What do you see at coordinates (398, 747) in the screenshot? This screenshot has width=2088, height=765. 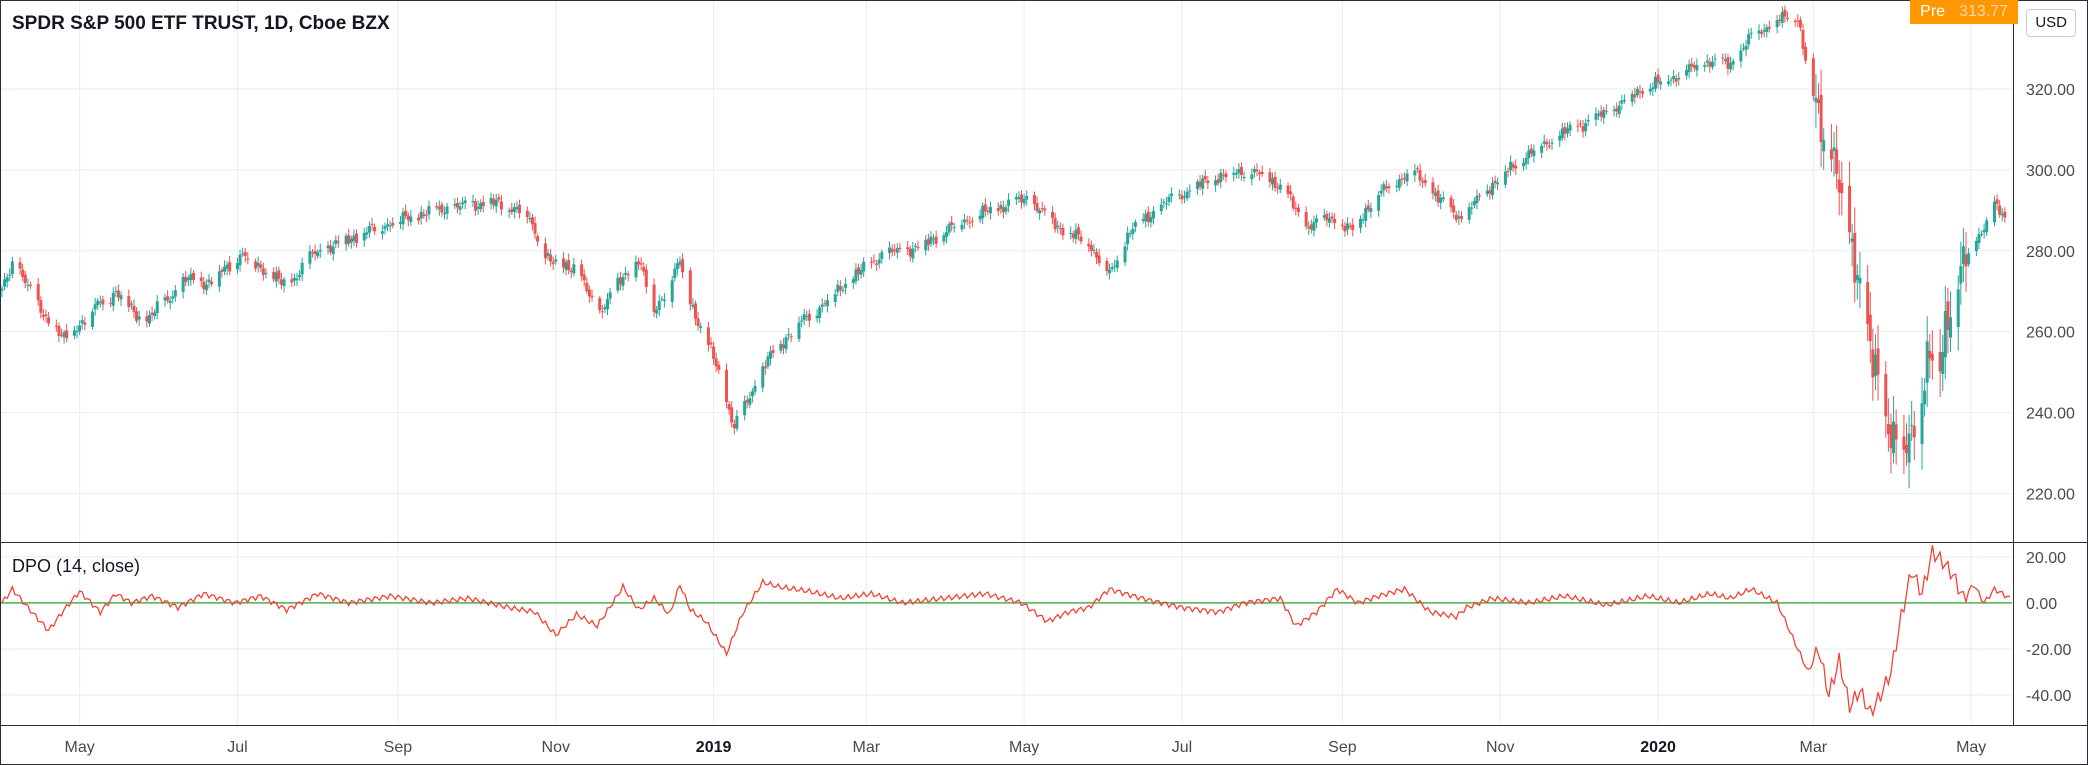 I see `x-tick-label: Sep` at bounding box center [398, 747].